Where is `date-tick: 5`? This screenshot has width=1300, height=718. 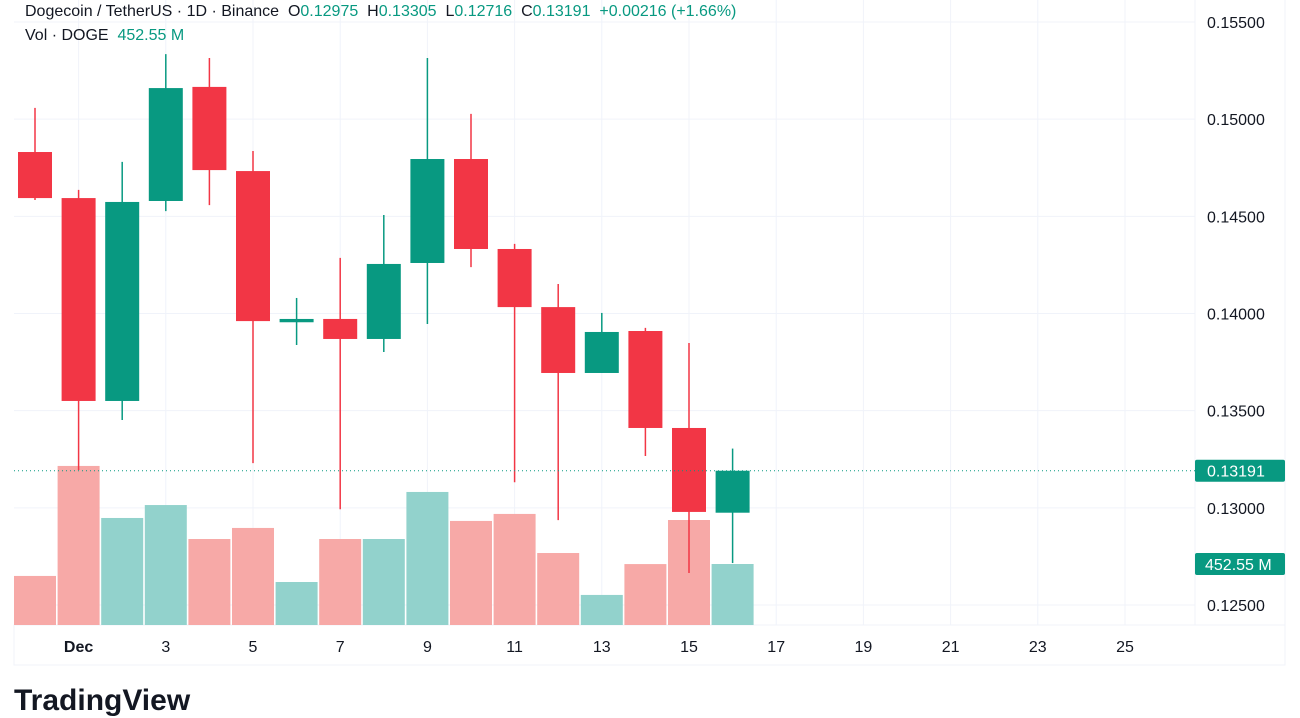 date-tick: 5 is located at coordinates (253, 647).